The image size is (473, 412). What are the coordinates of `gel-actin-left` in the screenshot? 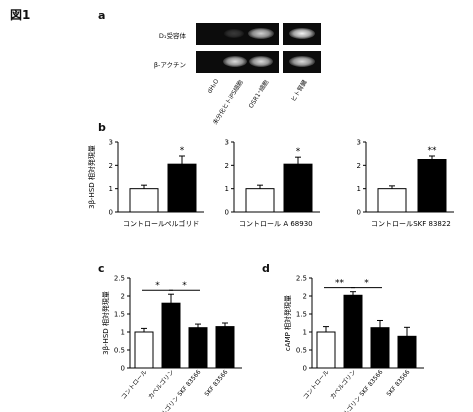 It's located at (237, 62).